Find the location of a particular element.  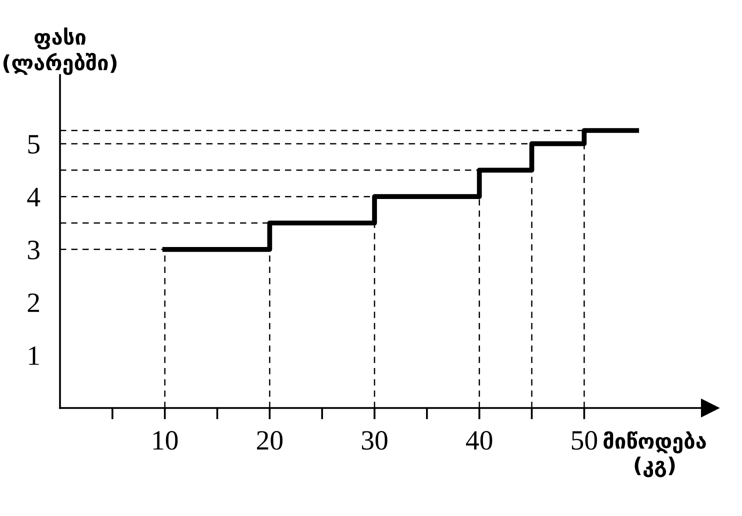

y-tick-label: 5 is located at coordinates (34, 144).